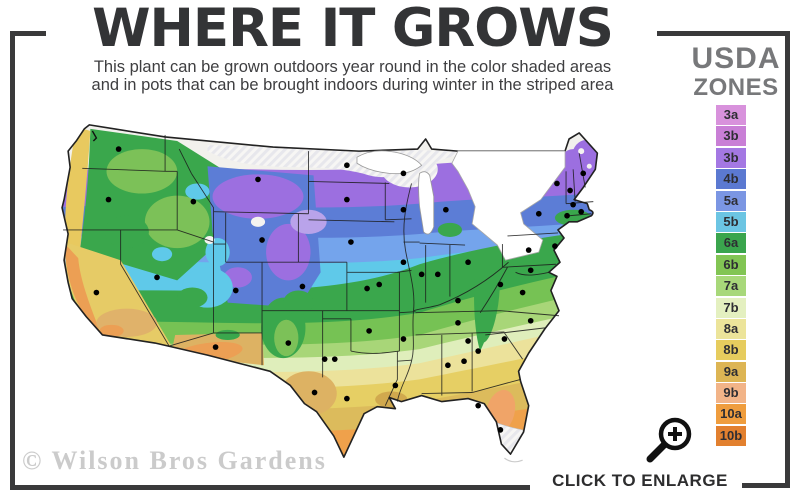  Describe the element at coordinates (731, 393) in the screenshot. I see `legend-zone-9b: 9b` at that location.